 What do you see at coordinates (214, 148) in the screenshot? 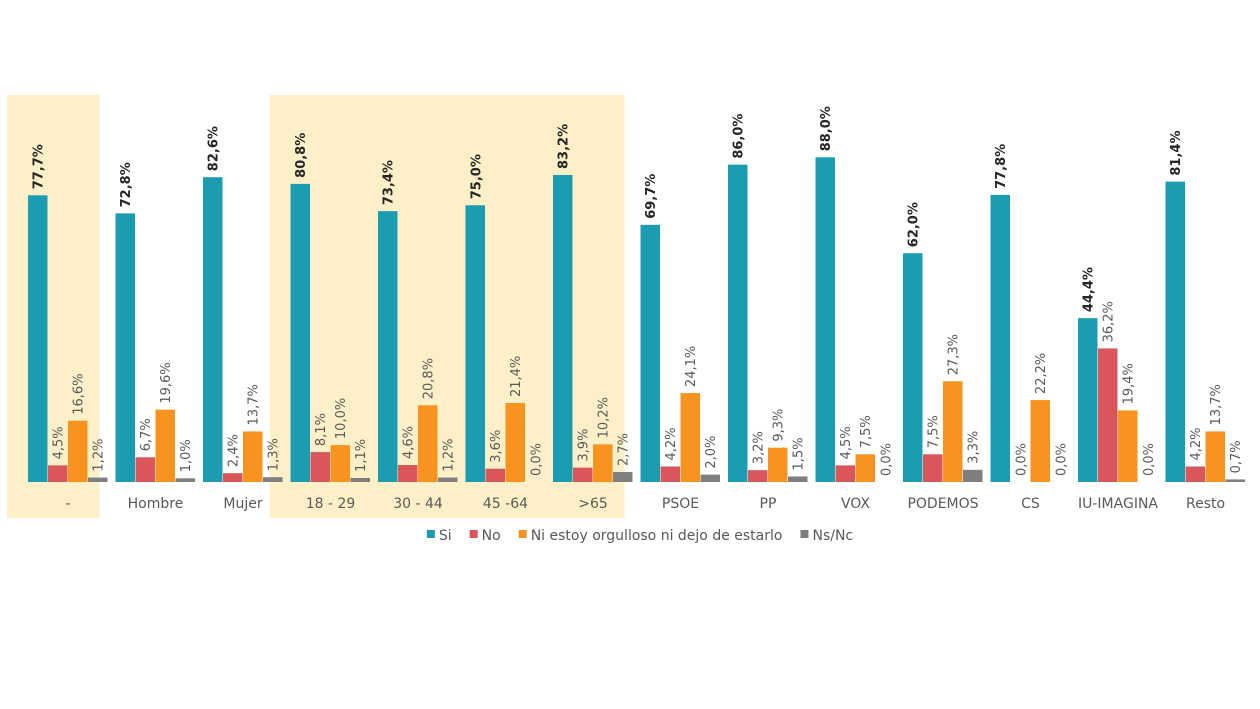
I see `data-label: 82,6%` at bounding box center [214, 148].